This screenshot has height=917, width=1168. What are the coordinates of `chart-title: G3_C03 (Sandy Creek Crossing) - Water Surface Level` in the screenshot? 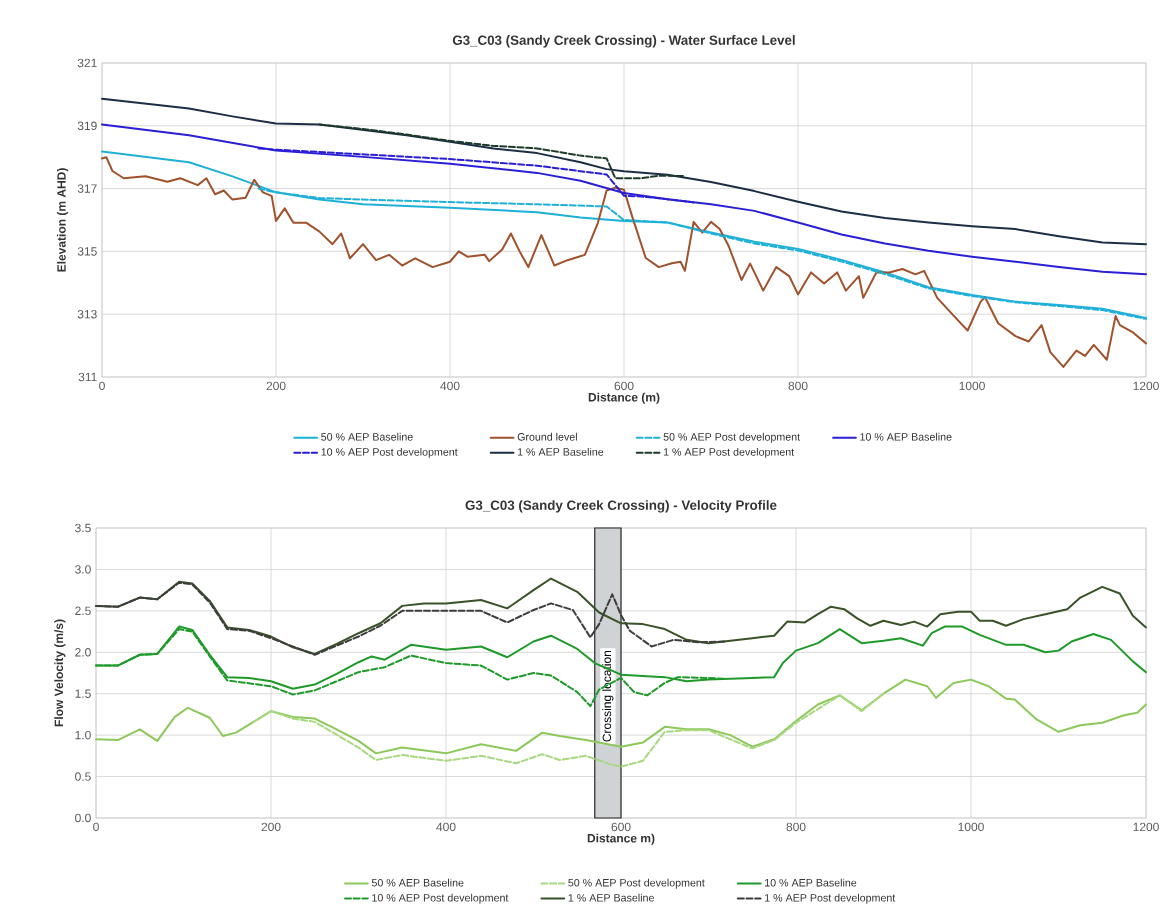 It's located at (623, 41).